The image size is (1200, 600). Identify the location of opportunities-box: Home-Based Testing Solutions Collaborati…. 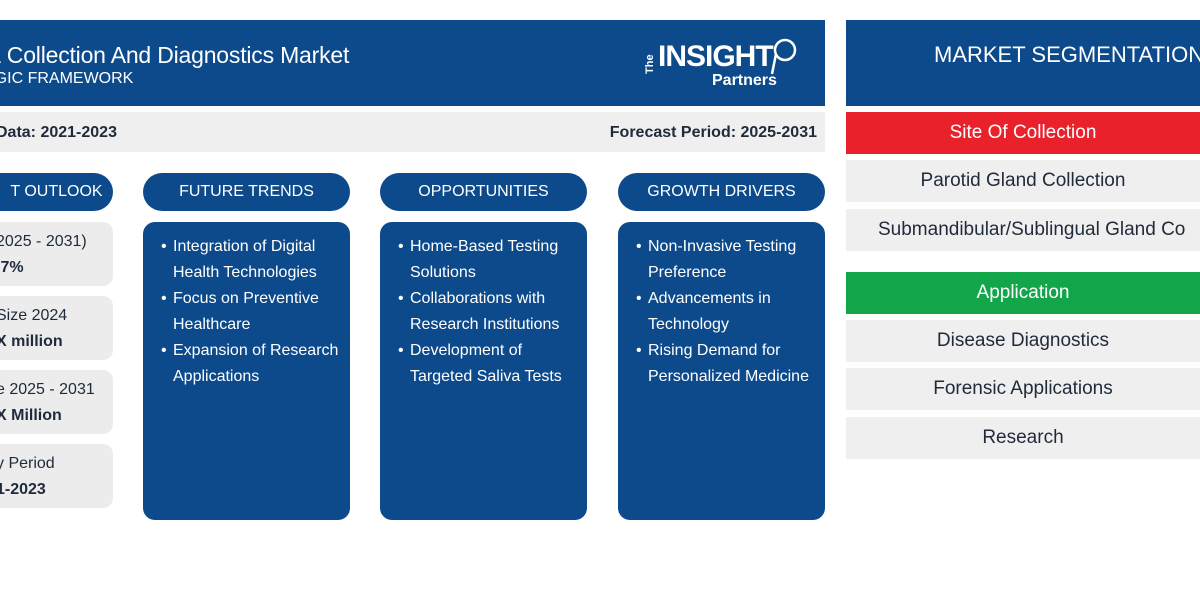
(483, 371).